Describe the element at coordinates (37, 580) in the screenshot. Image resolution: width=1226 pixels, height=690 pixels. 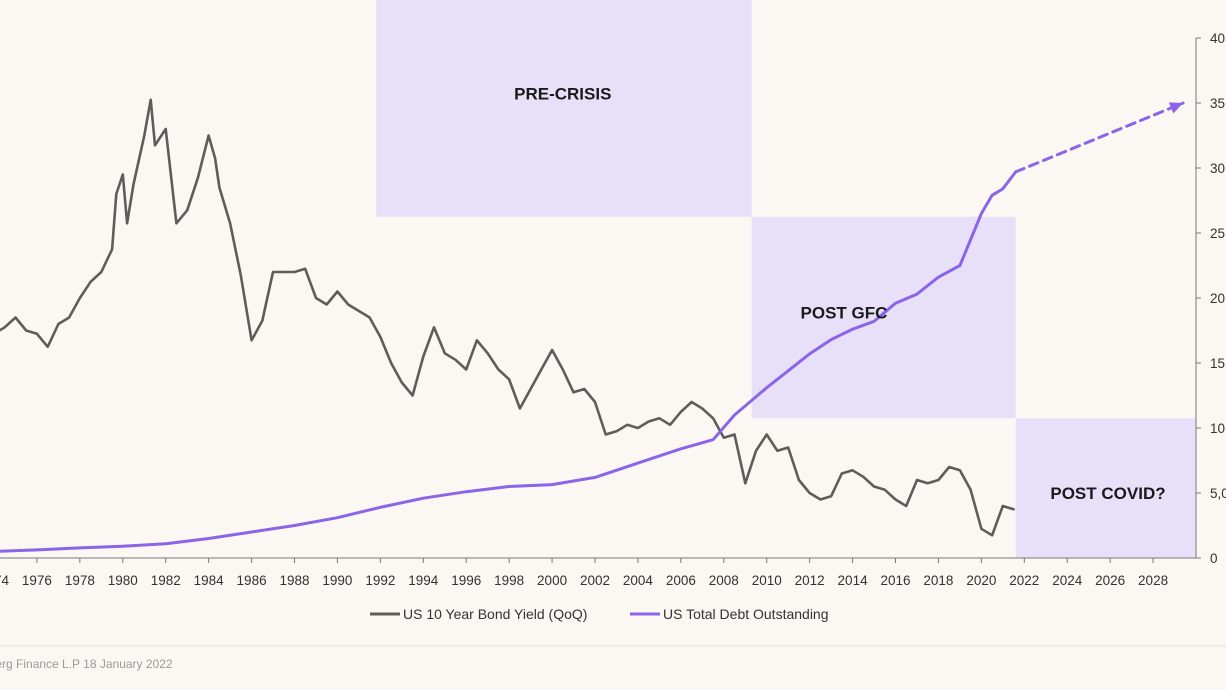
I see `x-tick-label: 1976` at that location.